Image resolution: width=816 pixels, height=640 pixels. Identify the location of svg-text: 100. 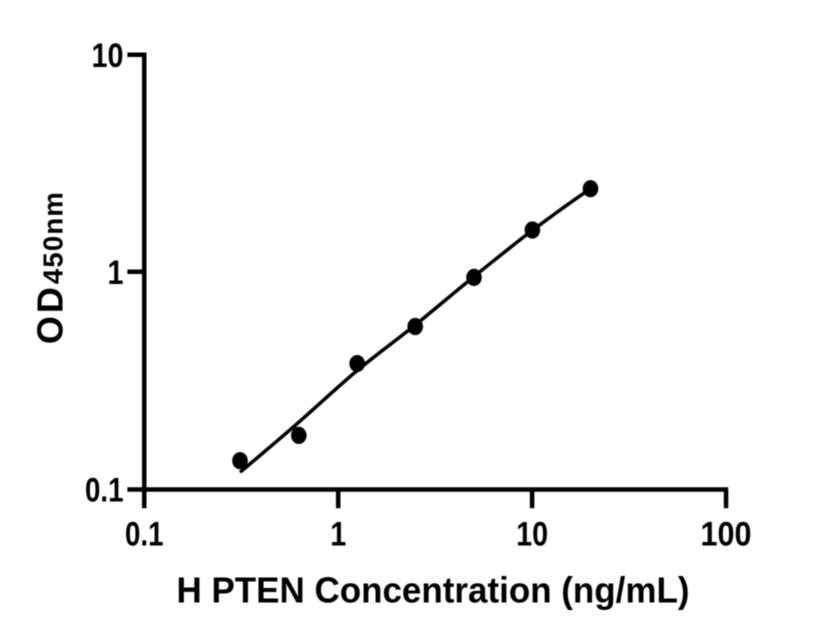
(726, 535).